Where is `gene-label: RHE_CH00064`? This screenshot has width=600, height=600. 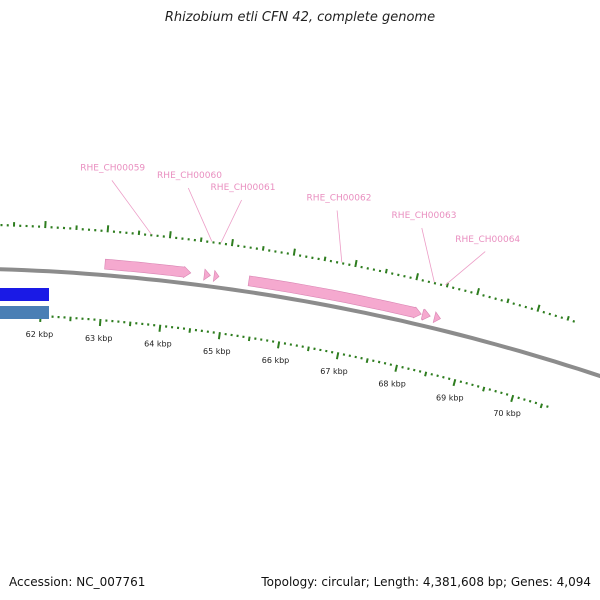 gene-label: RHE_CH00064 is located at coordinates (487, 240).